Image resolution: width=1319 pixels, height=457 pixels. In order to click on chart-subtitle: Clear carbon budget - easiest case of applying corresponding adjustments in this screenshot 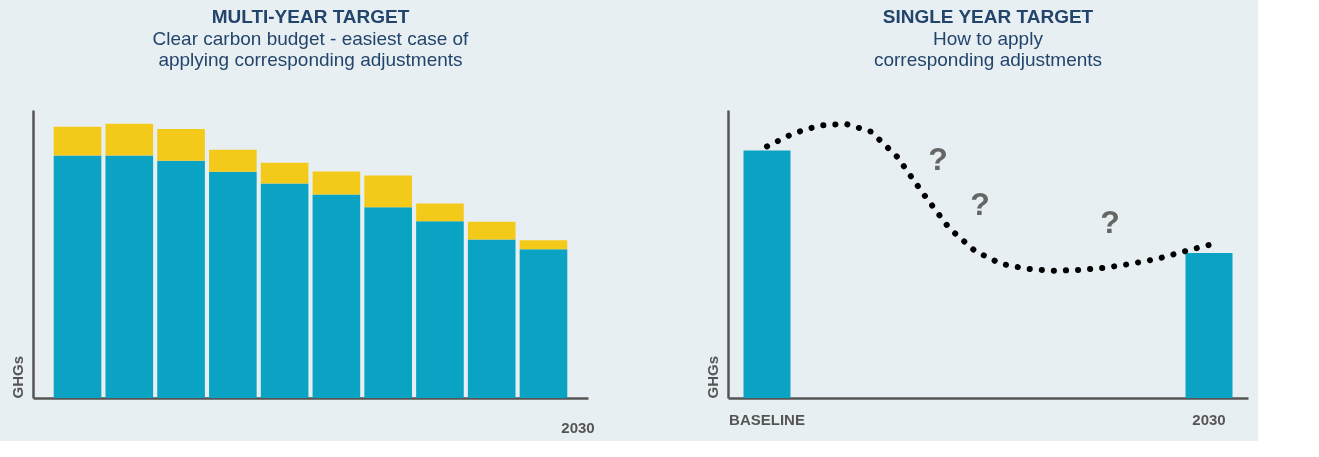, I will do `click(311, 49)`.